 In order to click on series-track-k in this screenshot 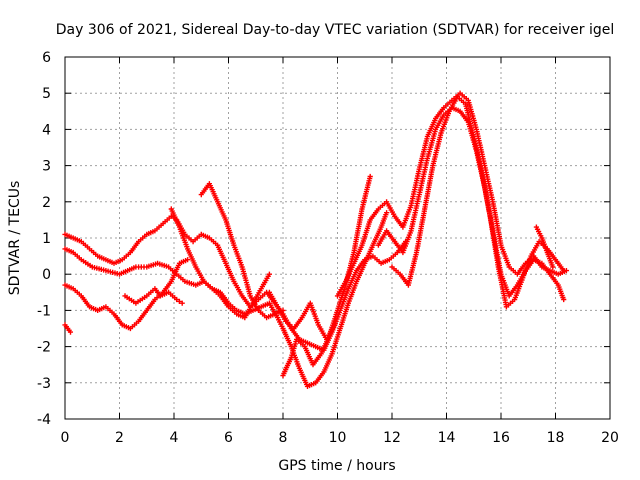, I will do `click(302, 315)`.